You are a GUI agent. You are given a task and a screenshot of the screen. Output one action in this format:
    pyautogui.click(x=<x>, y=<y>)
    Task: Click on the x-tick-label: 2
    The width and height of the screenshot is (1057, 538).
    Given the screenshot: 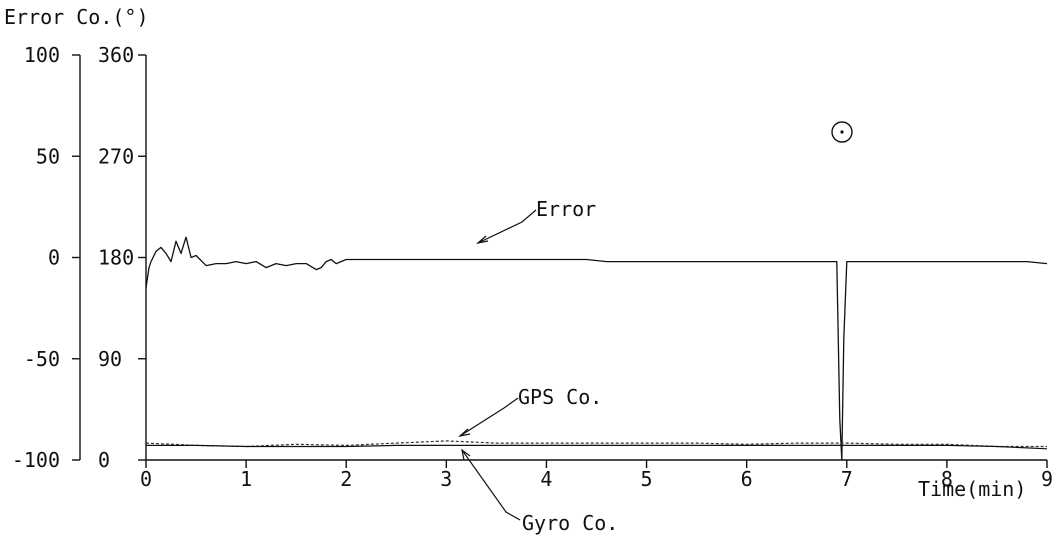 What is the action you would take?
    pyautogui.click(x=346, y=479)
    